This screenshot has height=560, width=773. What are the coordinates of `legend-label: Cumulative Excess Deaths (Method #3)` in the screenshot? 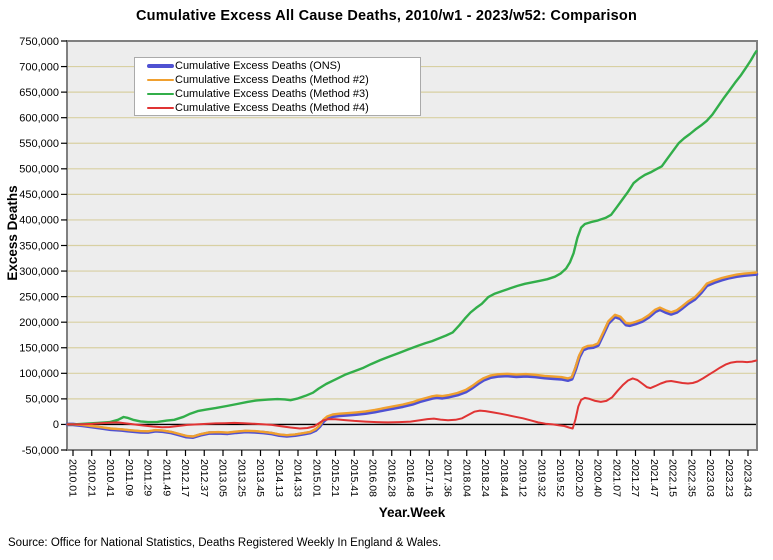 It's located at (272, 93).